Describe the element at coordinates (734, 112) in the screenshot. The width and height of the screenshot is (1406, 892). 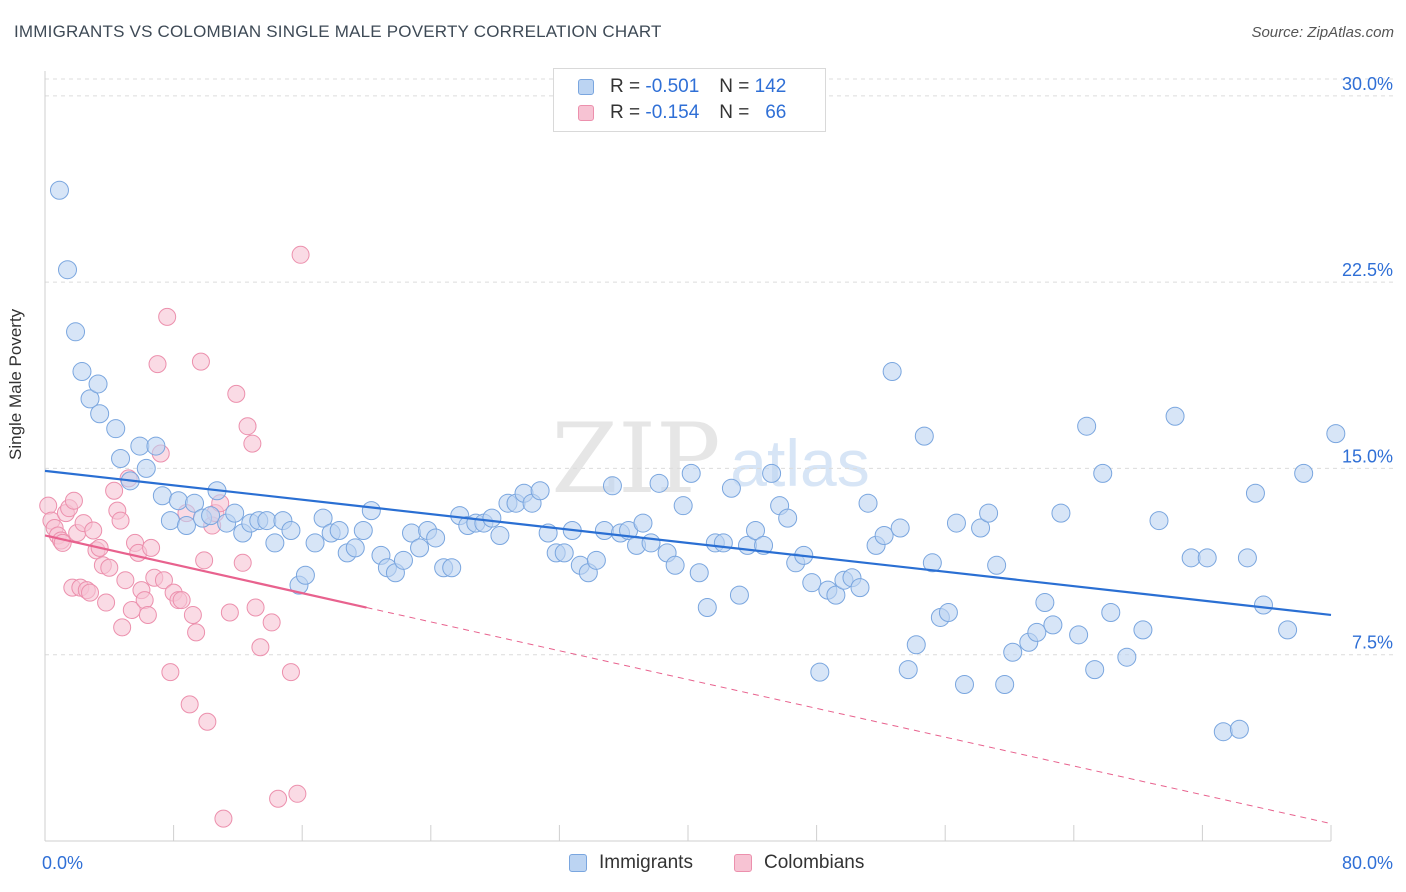
I see `legend-n-label: N =` at that location.